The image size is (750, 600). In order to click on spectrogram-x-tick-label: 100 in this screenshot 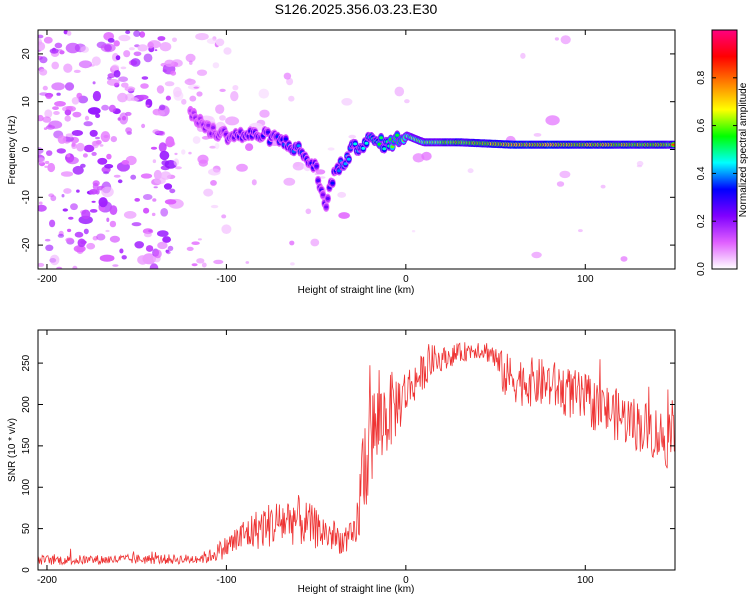, I will do `click(585, 279)`.